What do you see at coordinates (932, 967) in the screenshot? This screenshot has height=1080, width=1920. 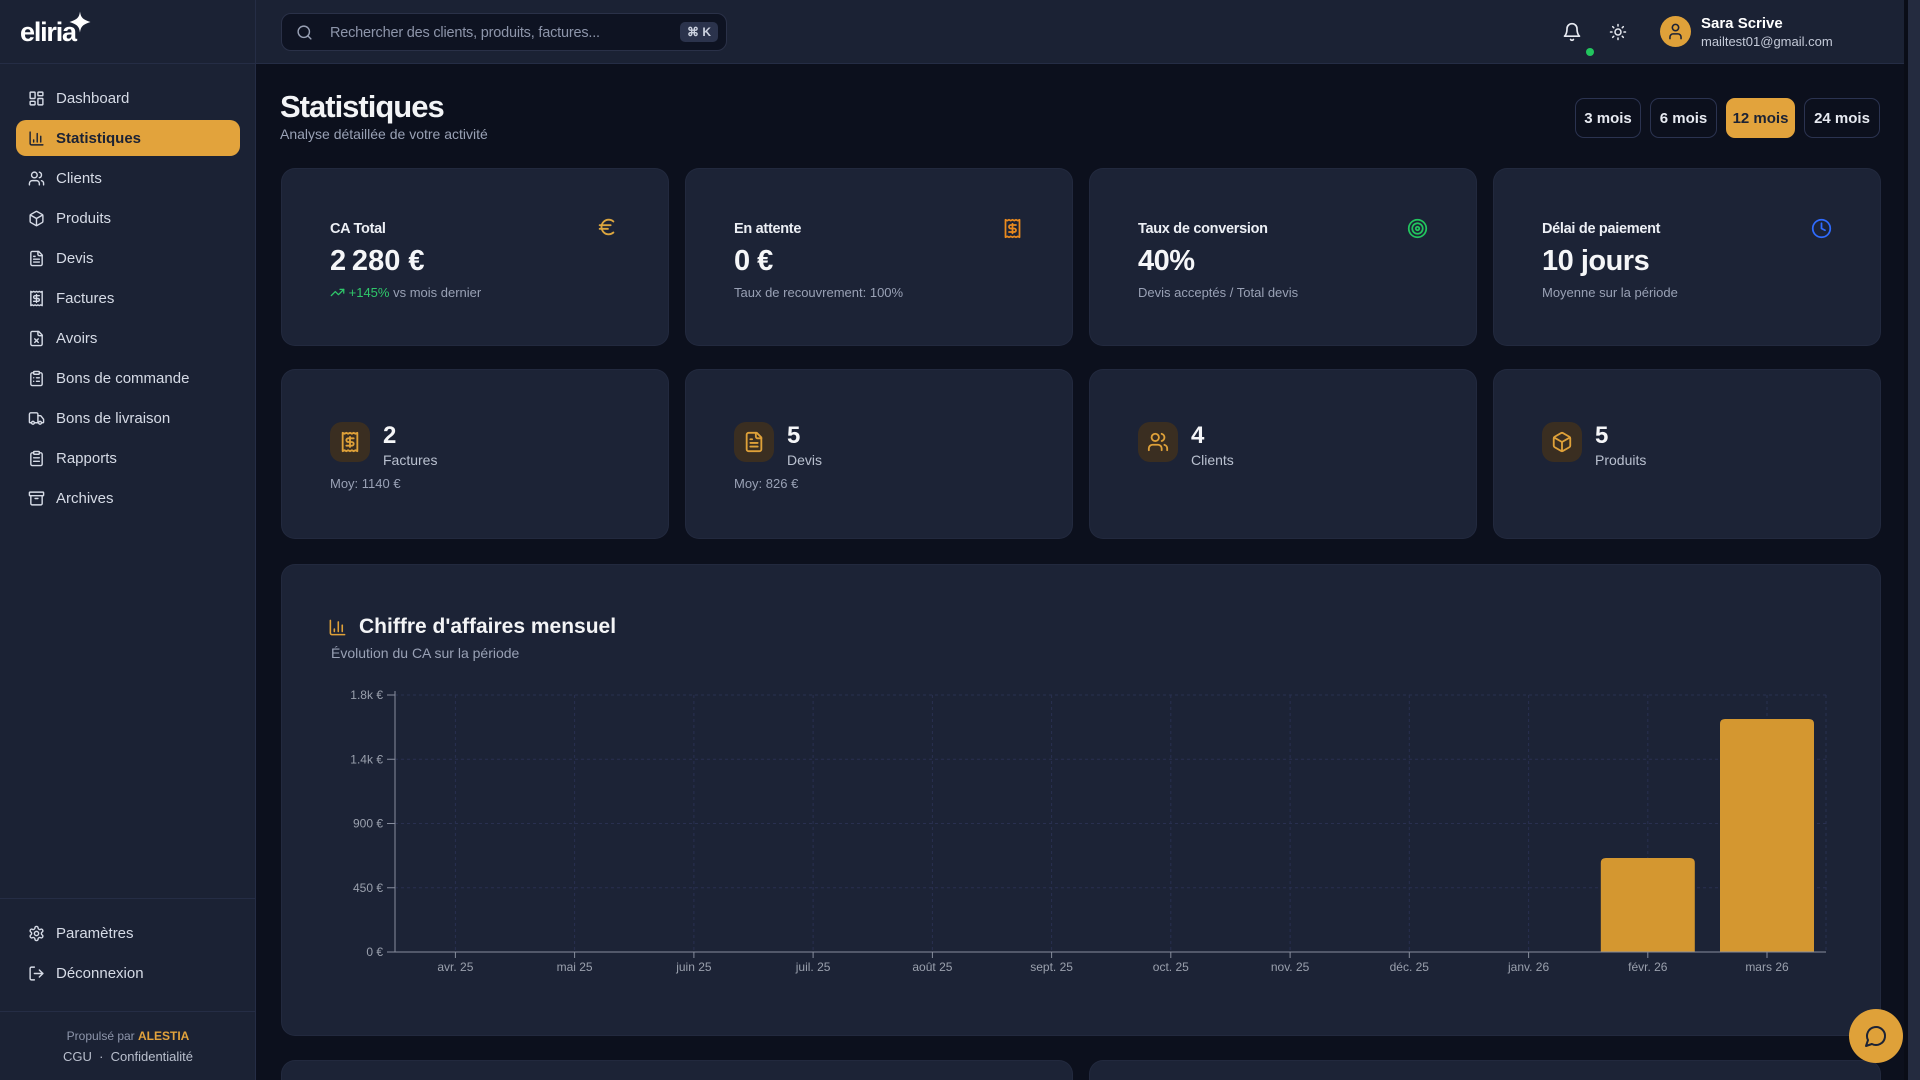 I see `svg-text: août 25` at bounding box center [932, 967].